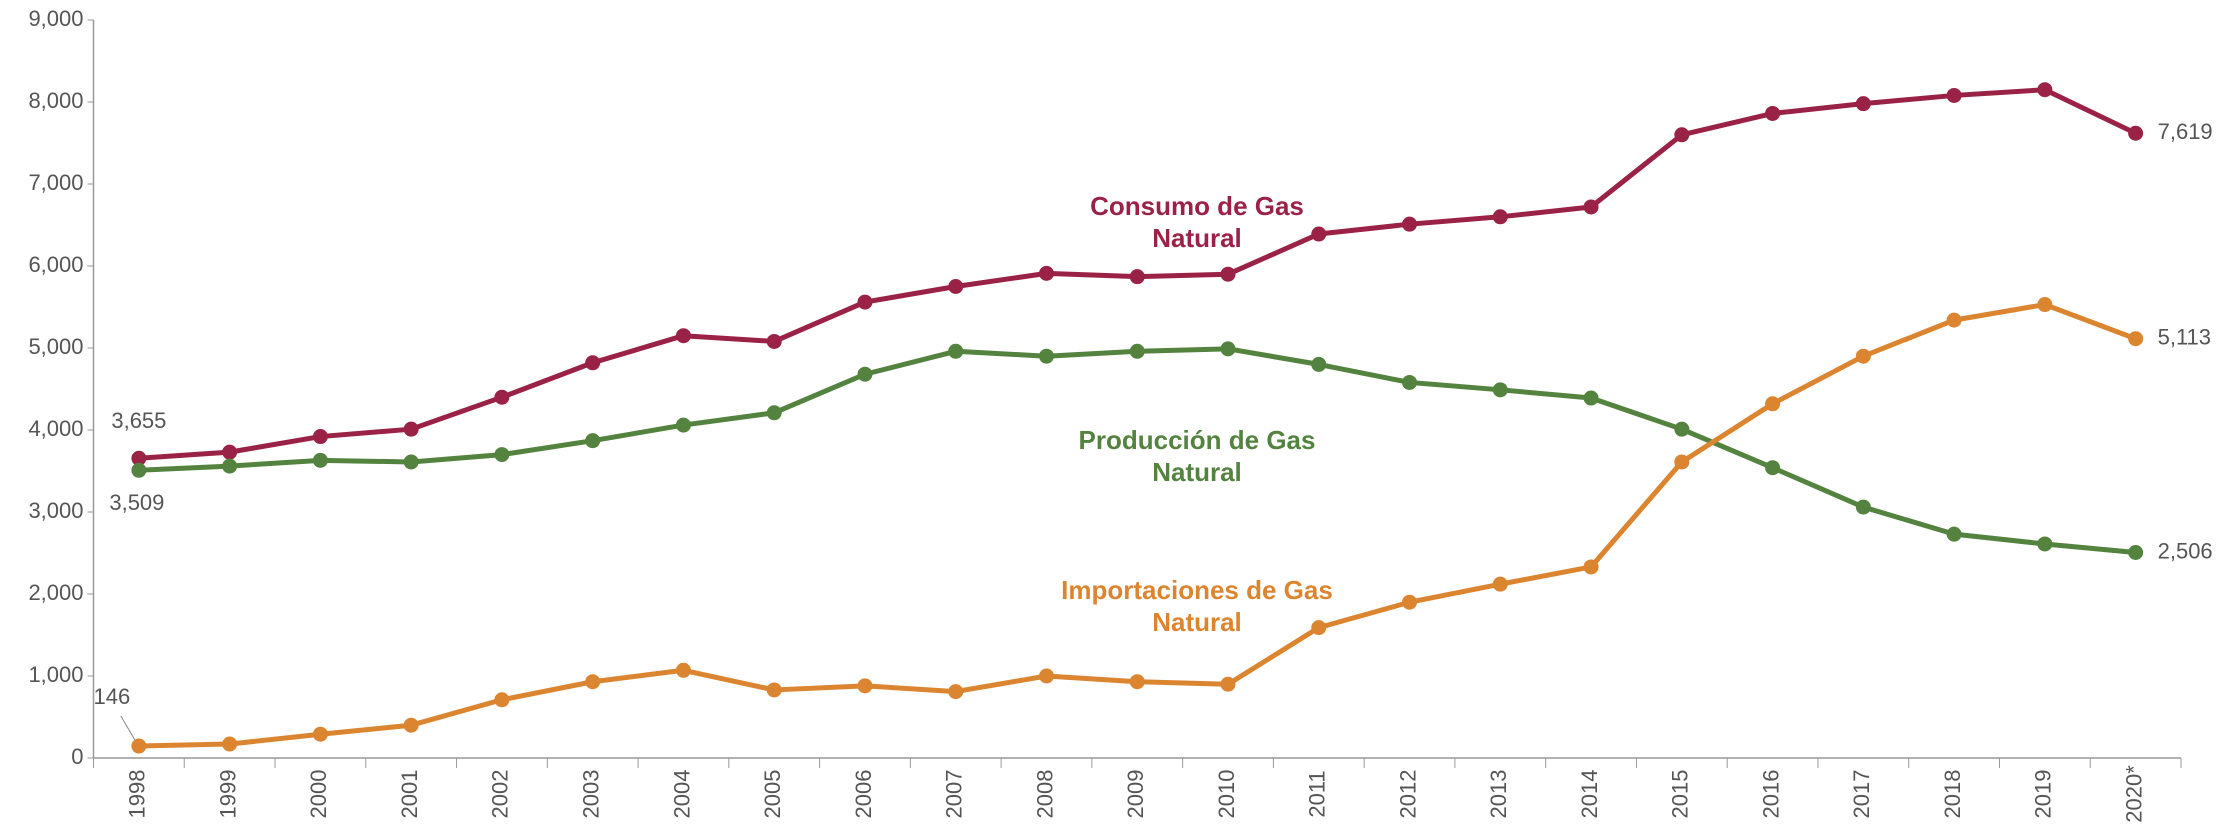 The width and height of the screenshot is (2221, 835). Describe the element at coordinates (1498, 794) in the screenshot. I see `x-tick-label: 2013` at that location.